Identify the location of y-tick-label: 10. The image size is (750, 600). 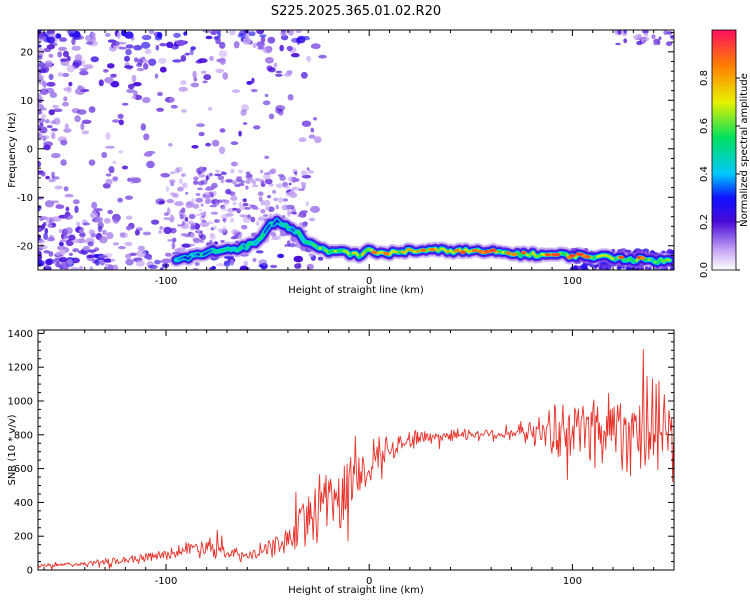
(26, 101).